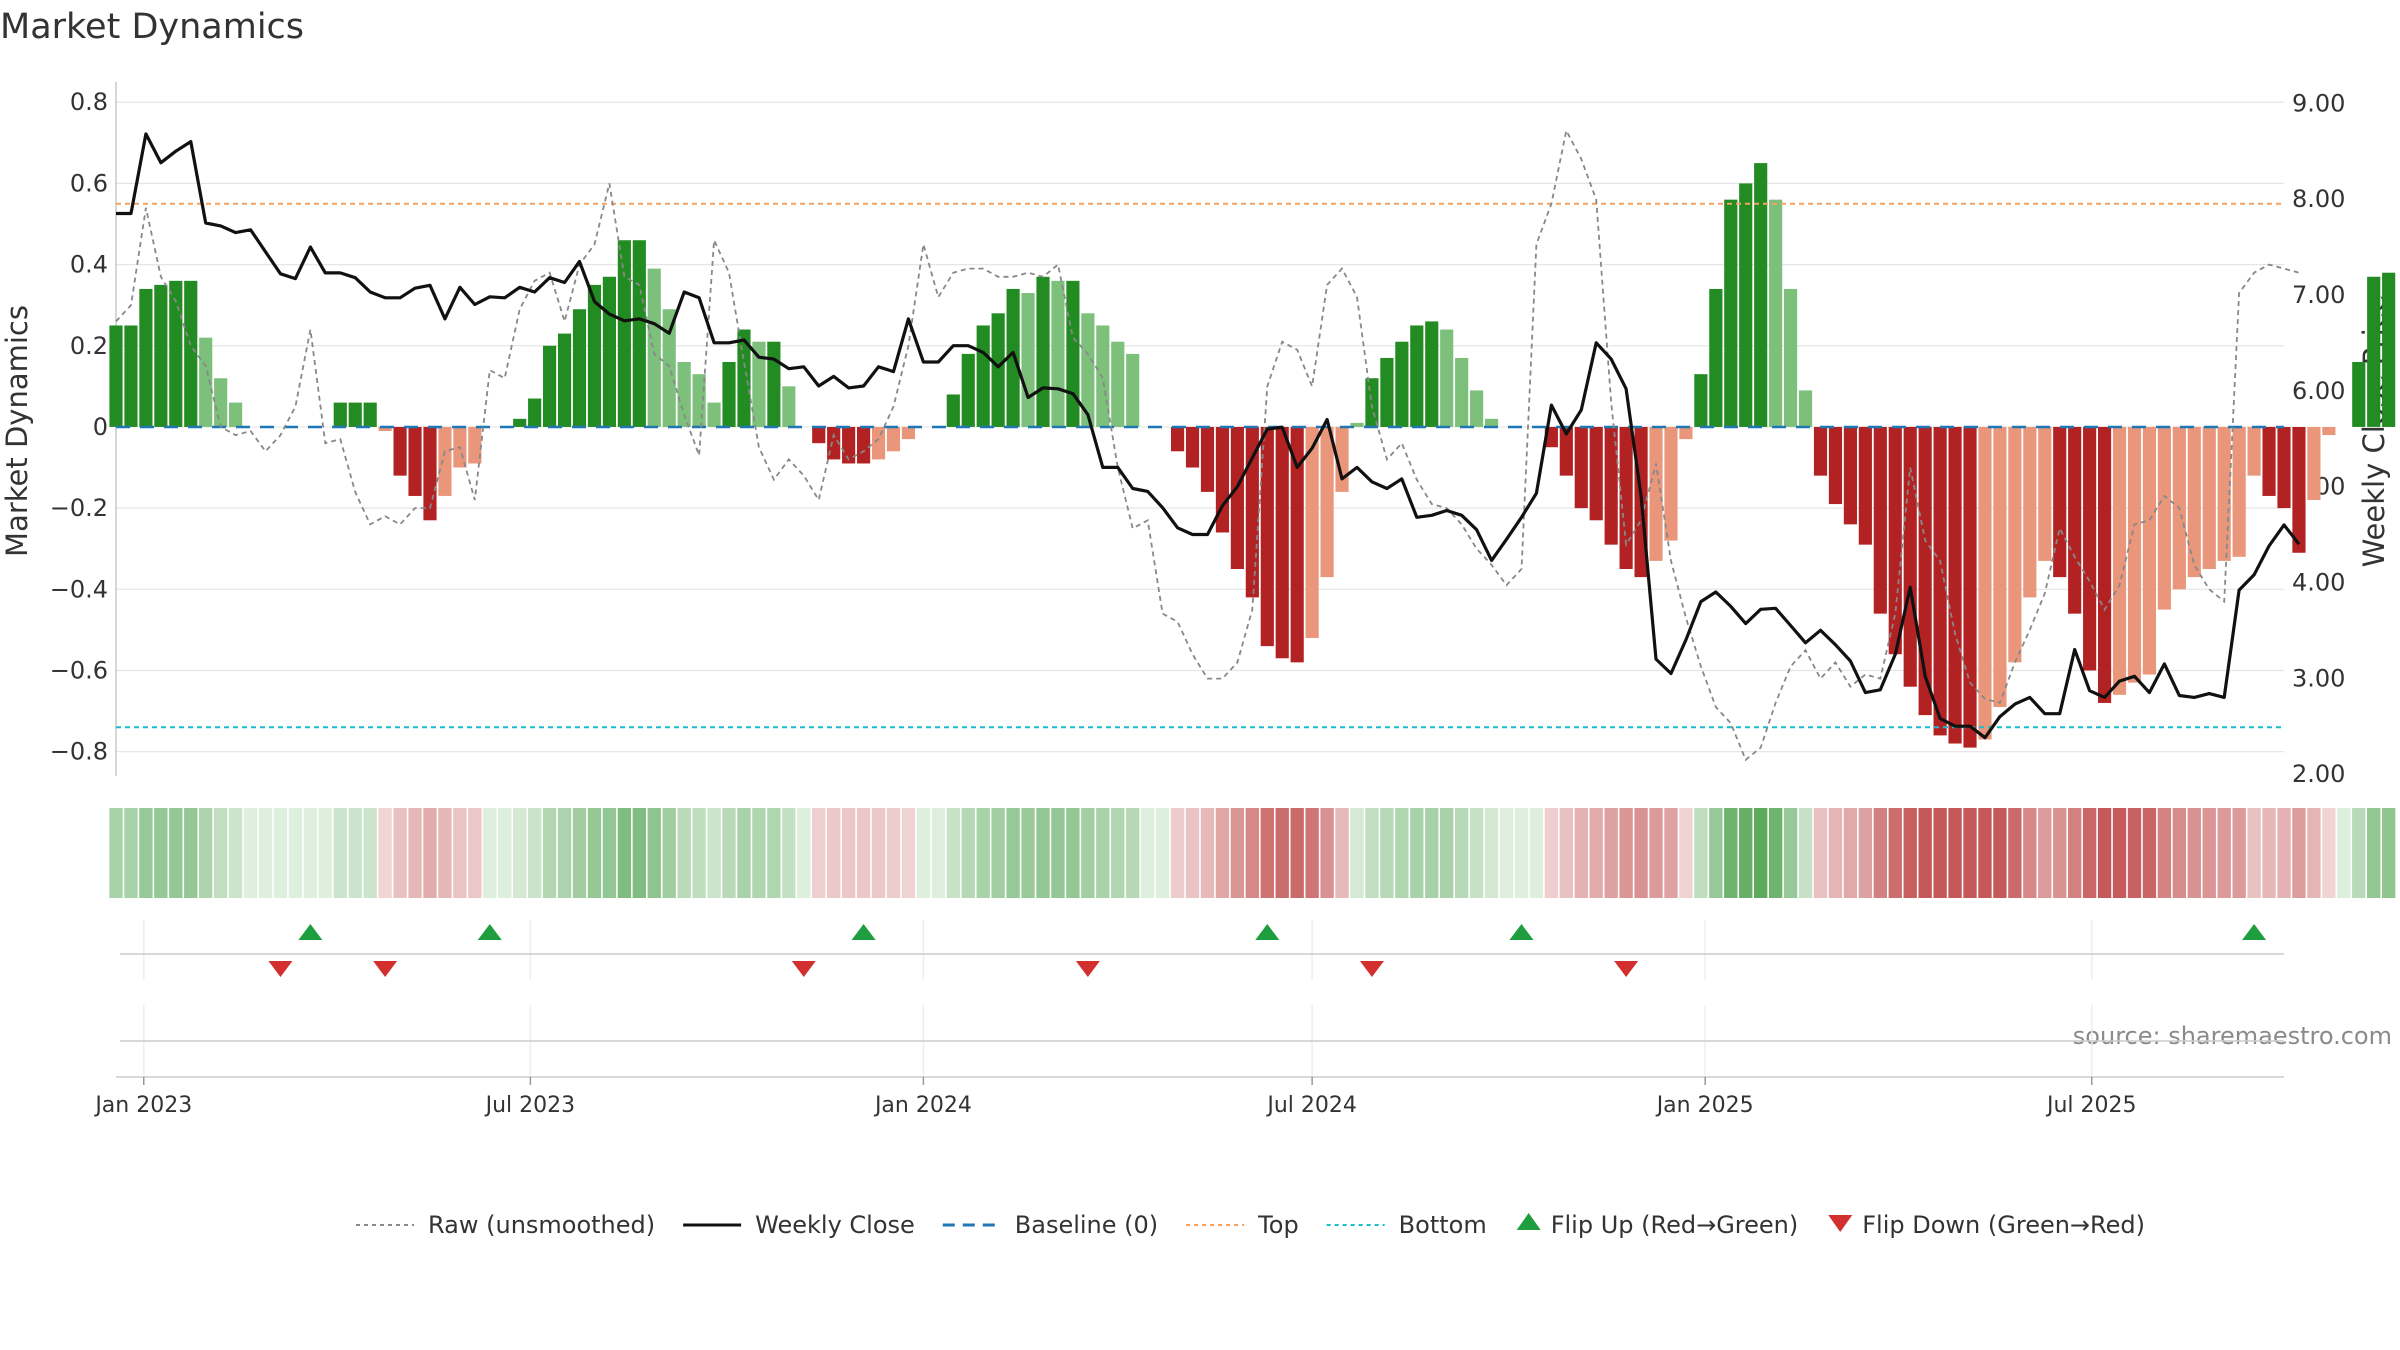  Describe the element at coordinates (1278, 1225) in the screenshot. I see `legend-label: Top` at that location.